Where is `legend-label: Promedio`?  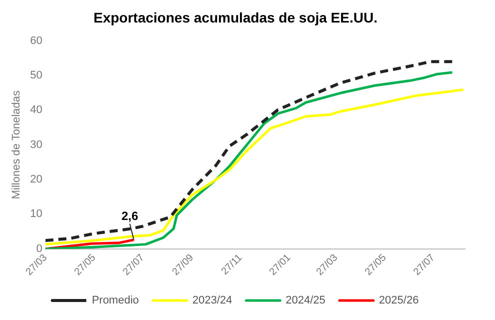 legend-label: Promedio is located at coordinates (115, 300).